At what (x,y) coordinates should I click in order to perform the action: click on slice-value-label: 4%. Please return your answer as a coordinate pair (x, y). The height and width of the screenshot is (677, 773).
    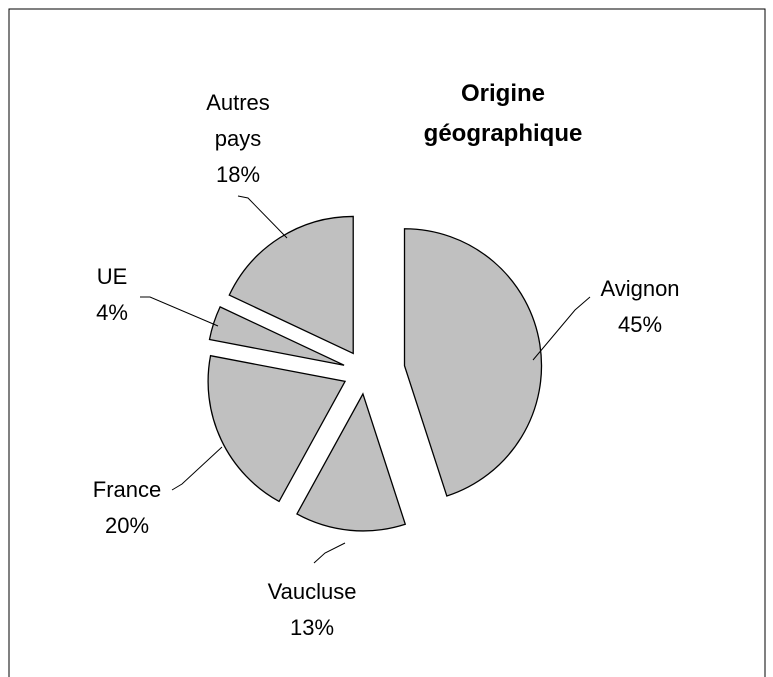
    Looking at the image, I should click on (112, 312).